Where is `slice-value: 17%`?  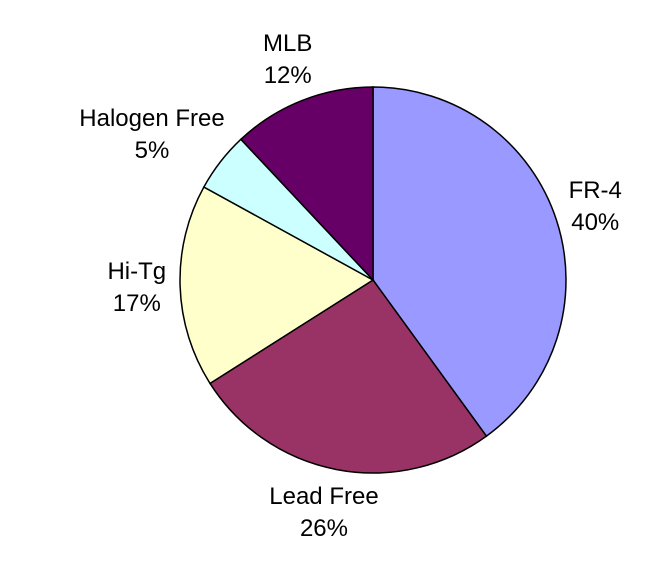
slice-value: 17% is located at coordinates (137, 303).